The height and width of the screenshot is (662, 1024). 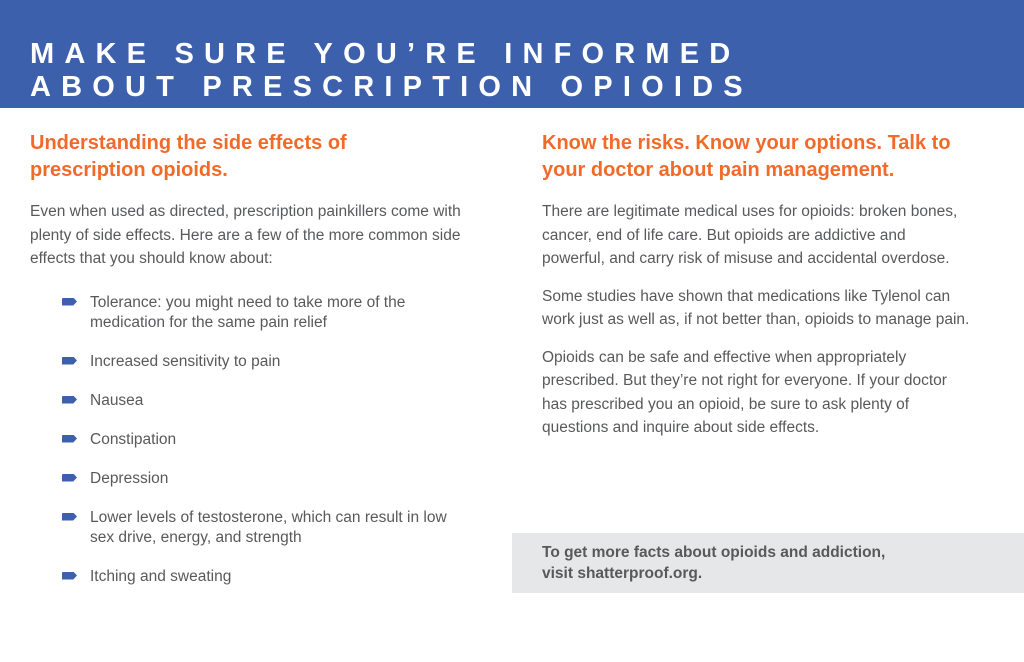 What do you see at coordinates (185, 361) in the screenshot?
I see `list-item-text: Increased sensitivity to pain` at bounding box center [185, 361].